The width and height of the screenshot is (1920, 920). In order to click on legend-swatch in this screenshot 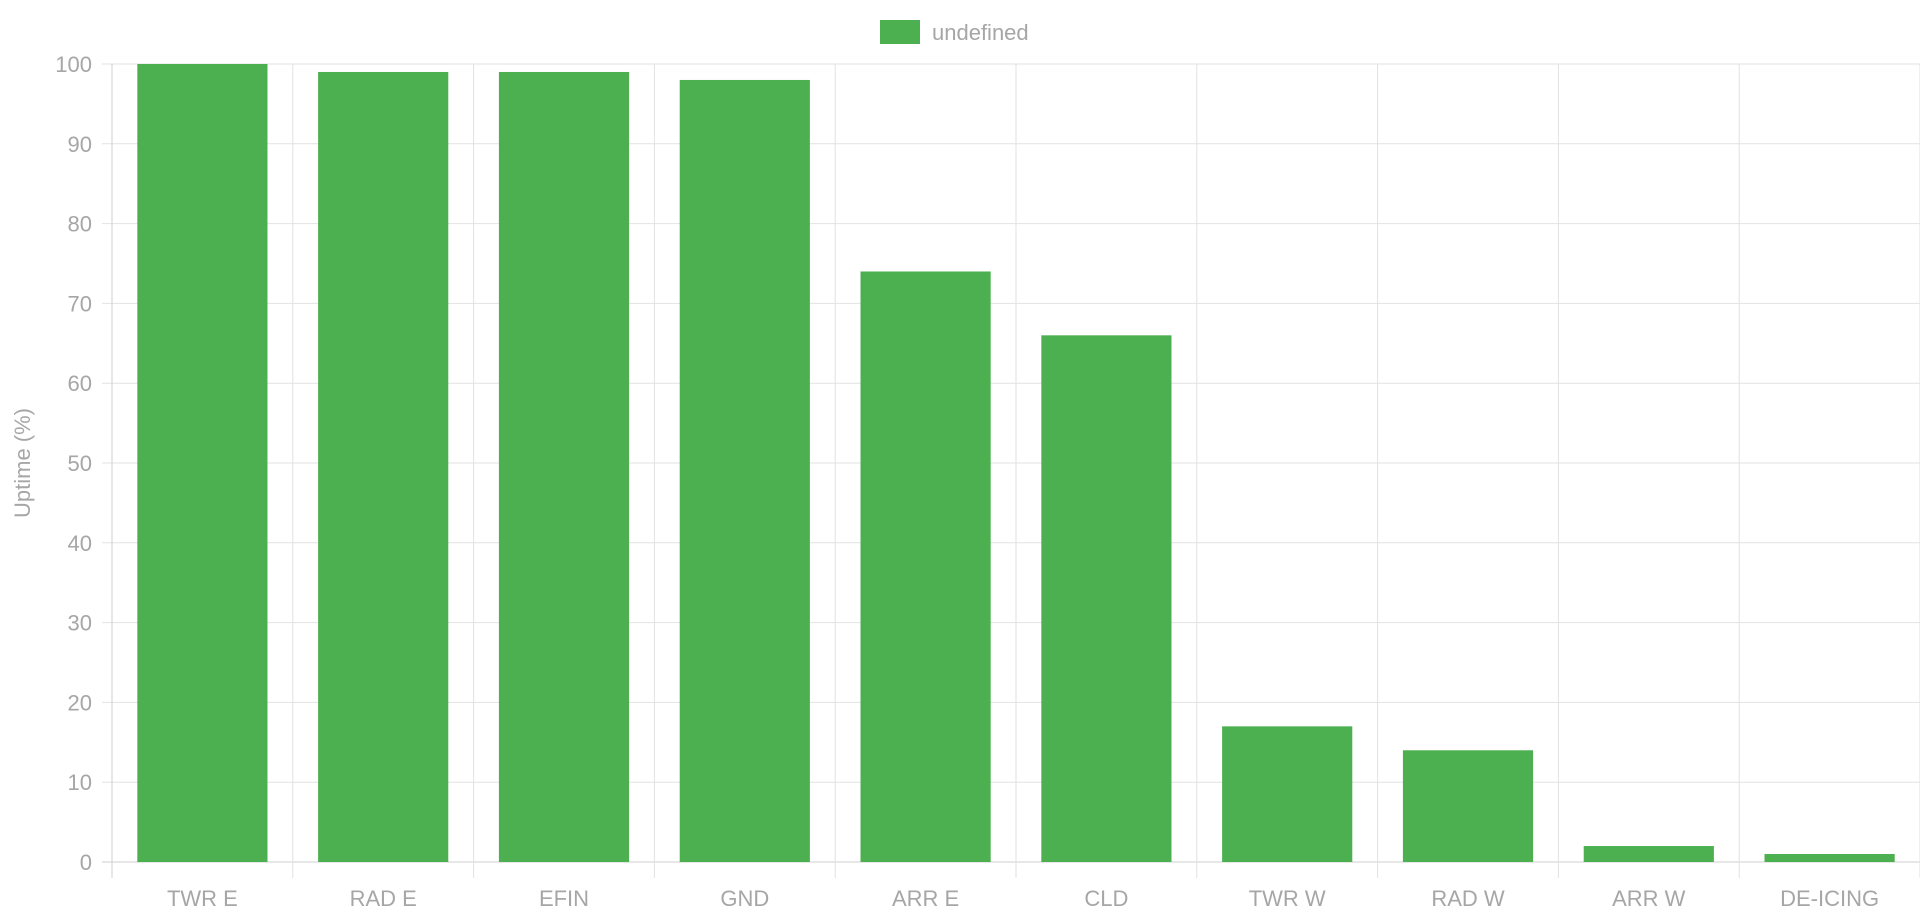, I will do `click(900, 32)`.